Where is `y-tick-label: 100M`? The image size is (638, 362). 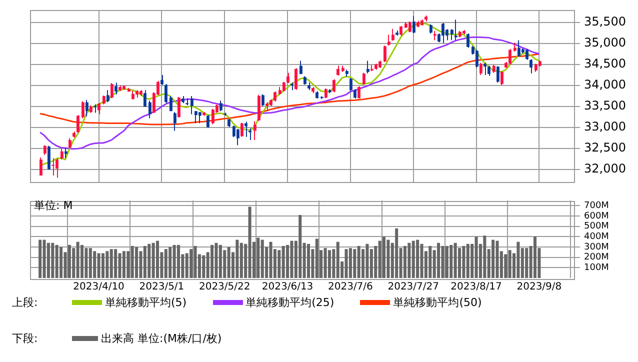 y-tick-label: 100M is located at coordinates (596, 268).